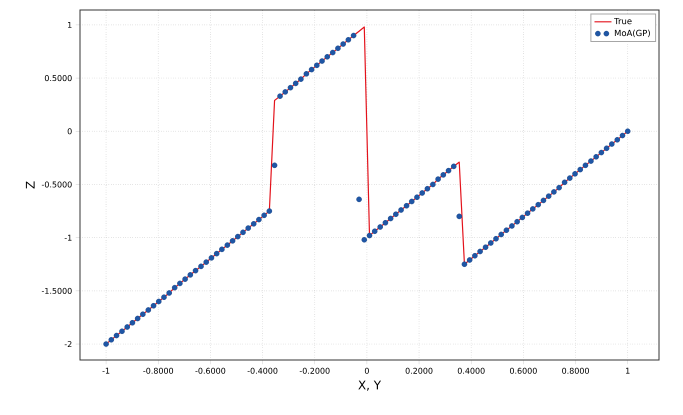 The width and height of the screenshot is (683, 415). Describe the element at coordinates (370, 385) in the screenshot. I see `x-axis-title: X, Y` at that location.